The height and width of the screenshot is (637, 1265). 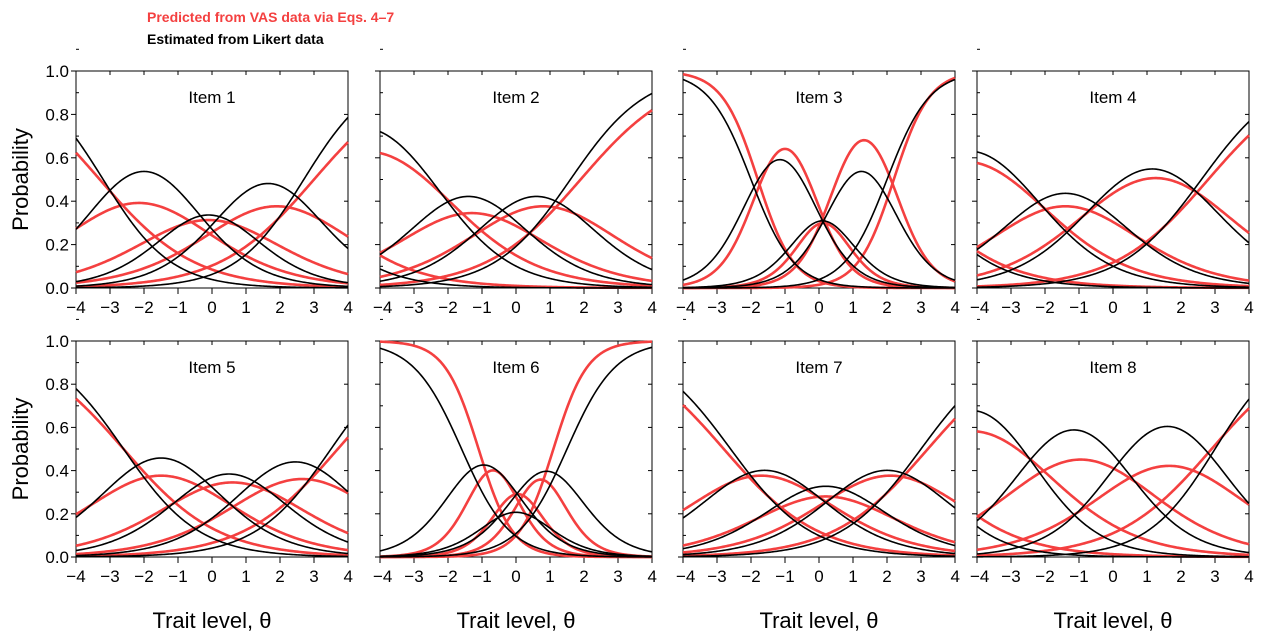 I want to click on panel-title: Item 7, so click(x=818, y=367).